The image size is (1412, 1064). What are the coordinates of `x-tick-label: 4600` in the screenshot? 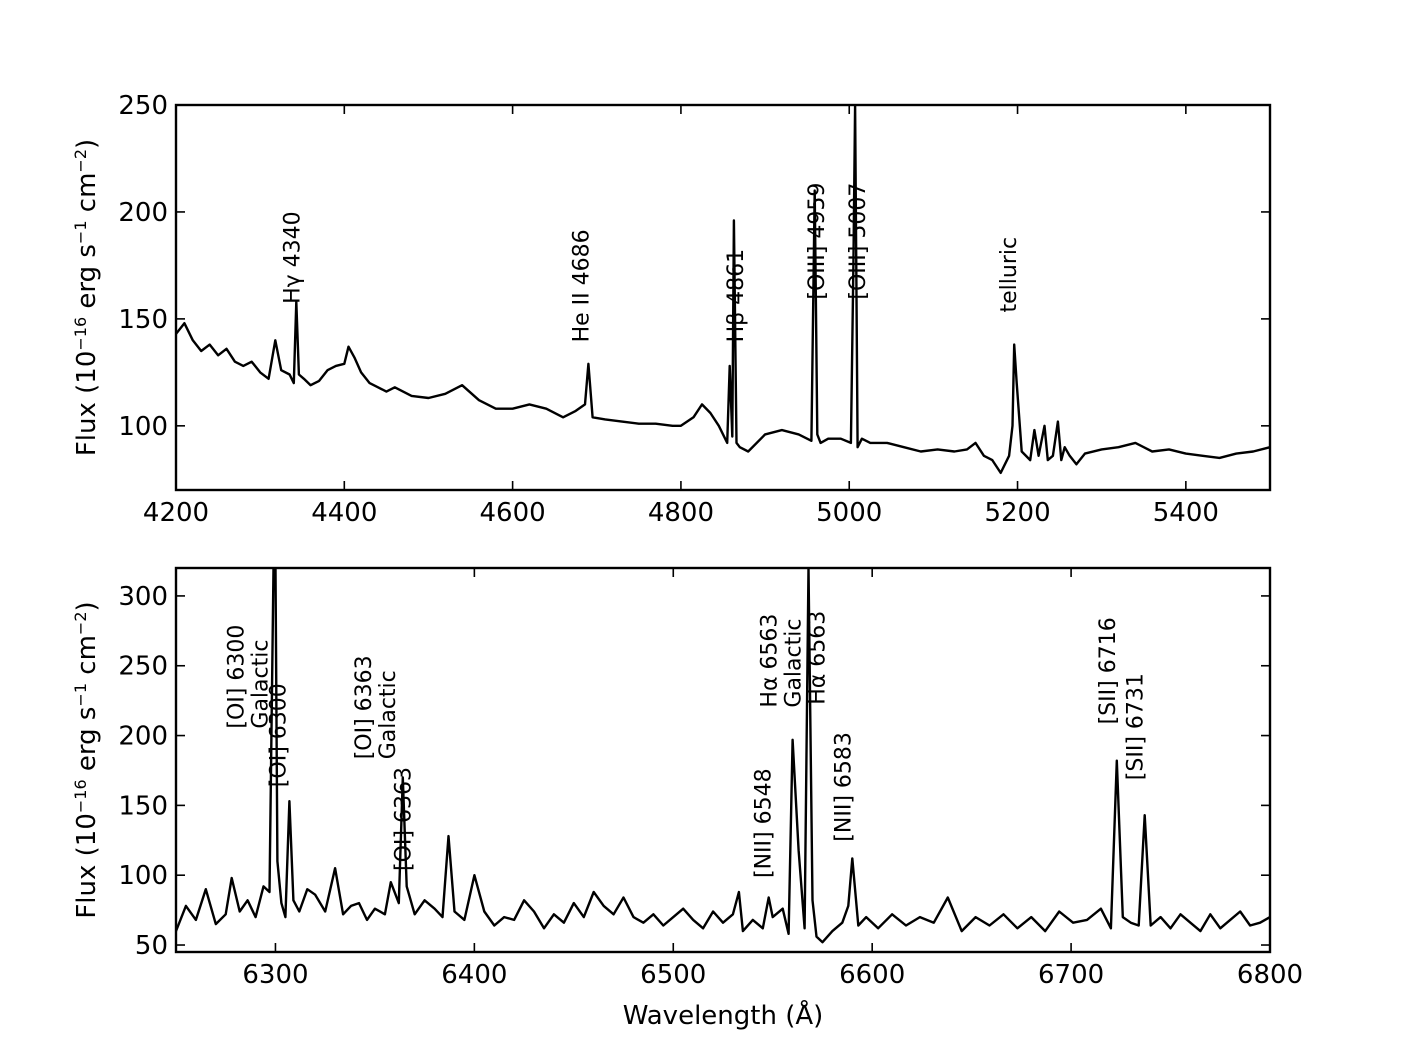 It's located at (513, 513).